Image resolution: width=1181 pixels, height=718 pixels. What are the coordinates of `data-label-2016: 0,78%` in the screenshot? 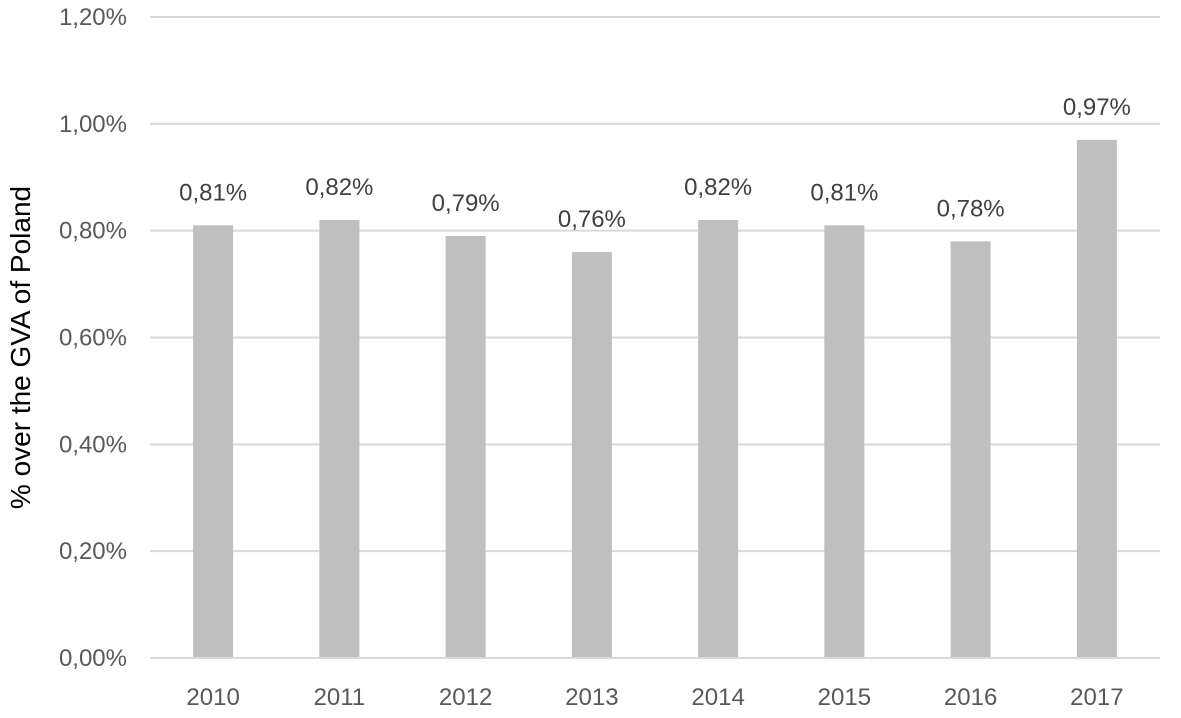 It's located at (971, 208).